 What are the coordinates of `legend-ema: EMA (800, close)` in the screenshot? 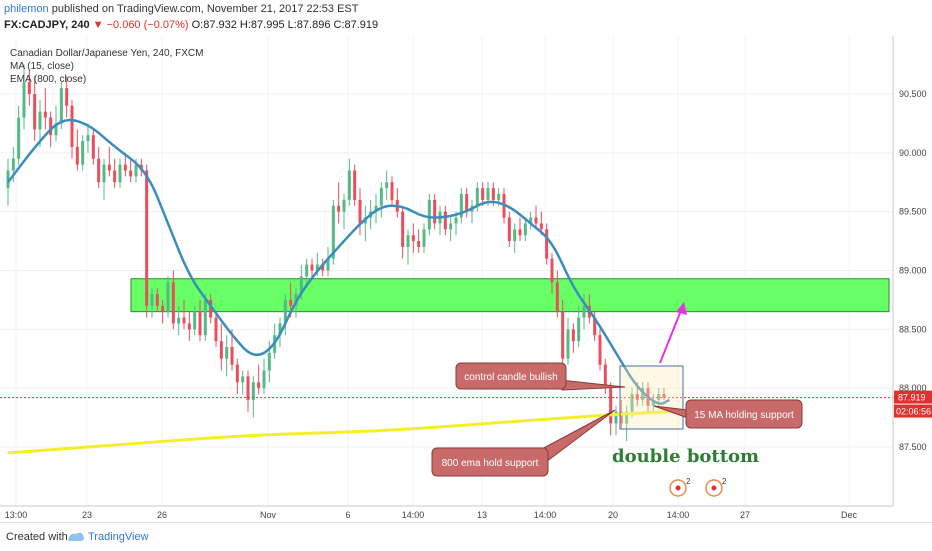 It's located at (48, 79).